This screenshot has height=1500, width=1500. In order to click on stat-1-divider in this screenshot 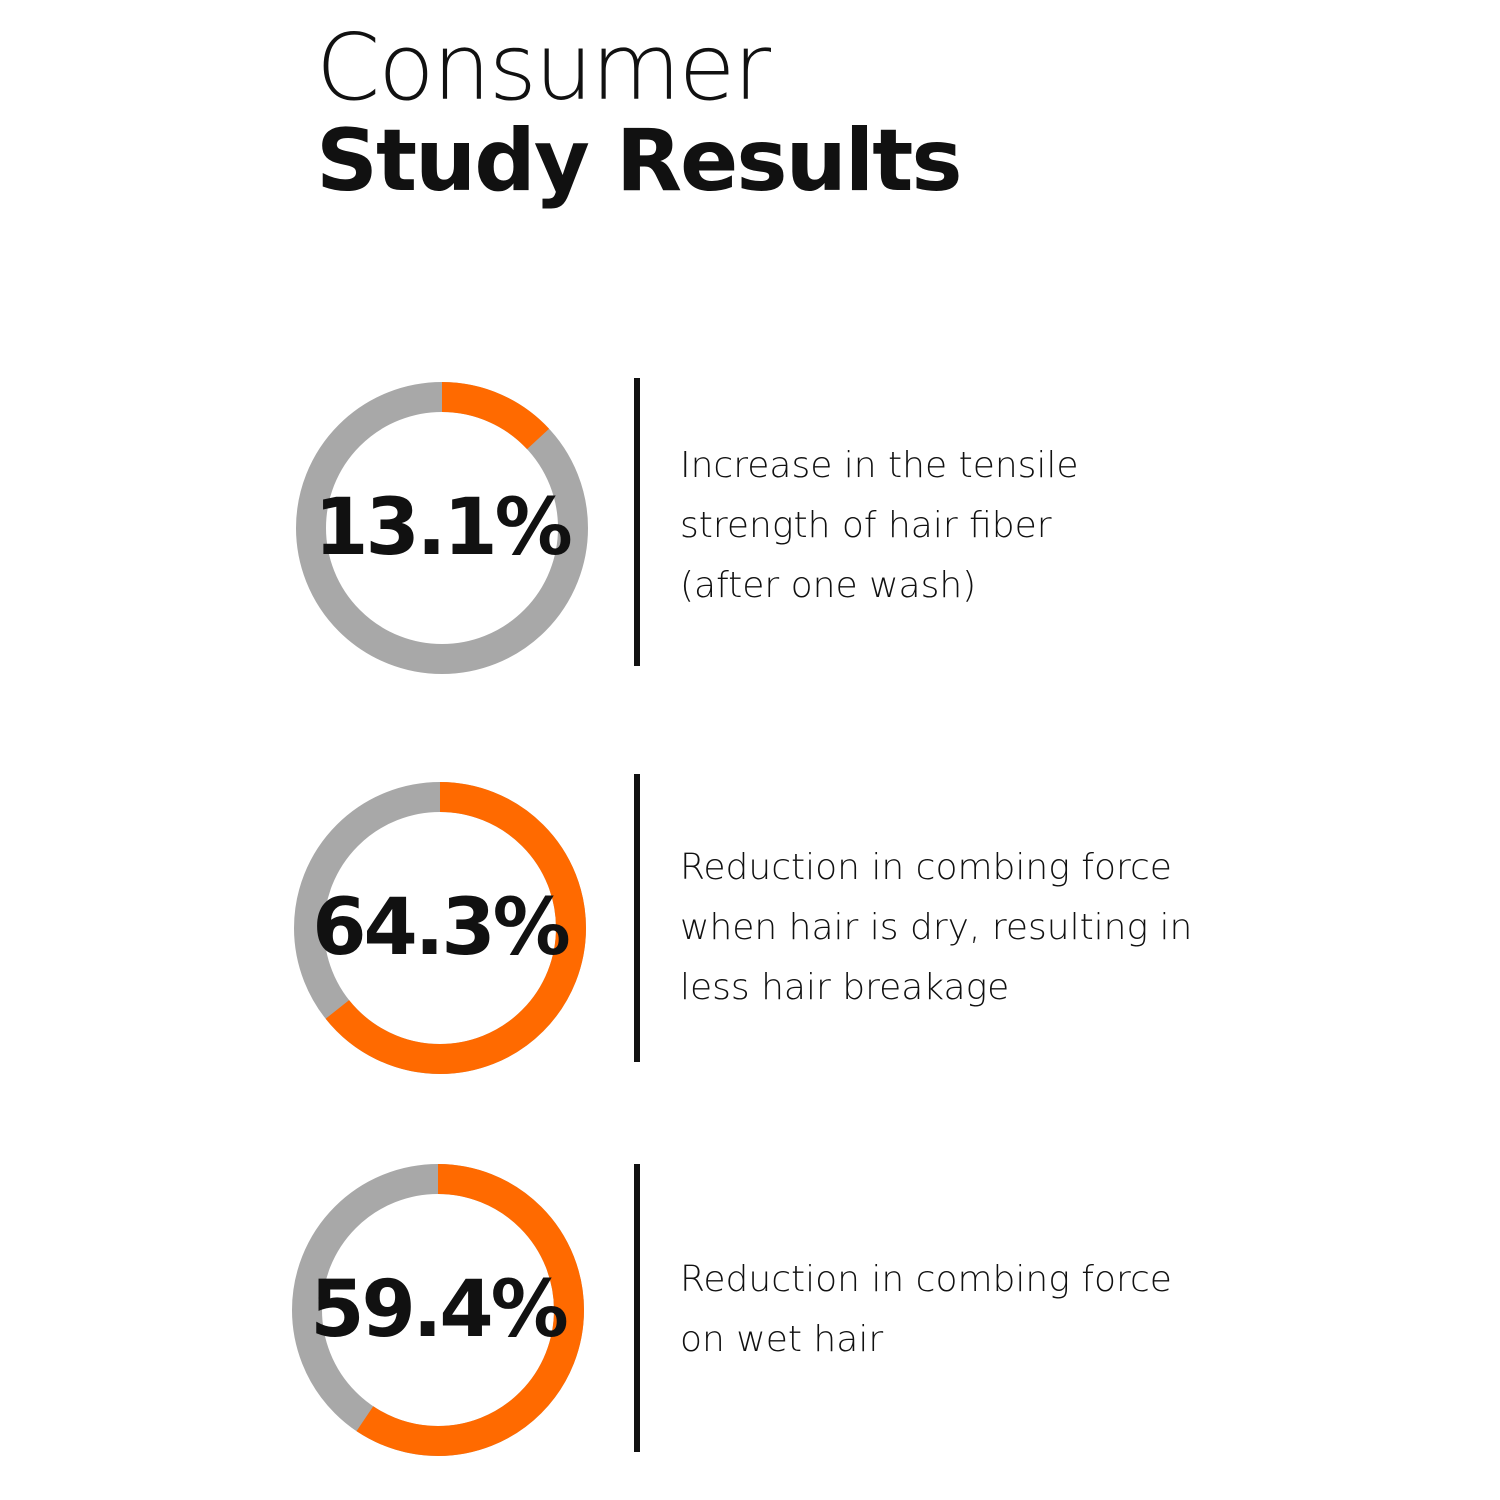, I will do `click(637, 522)`.